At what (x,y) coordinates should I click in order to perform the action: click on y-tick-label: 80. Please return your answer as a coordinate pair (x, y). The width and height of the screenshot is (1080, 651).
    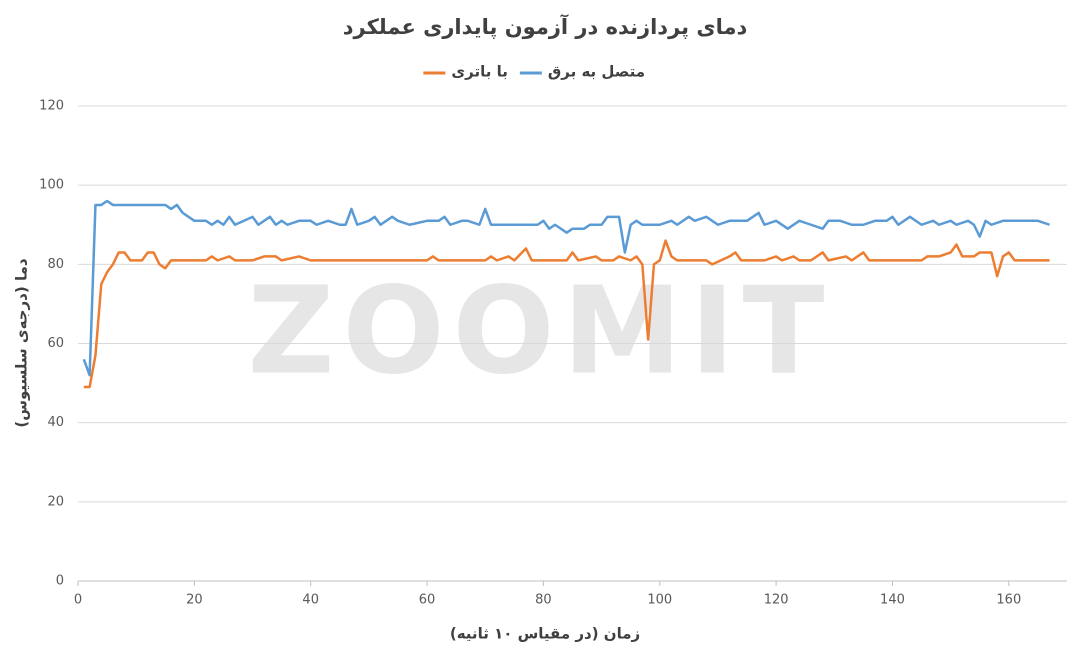
    Looking at the image, I should click on (55, 264).